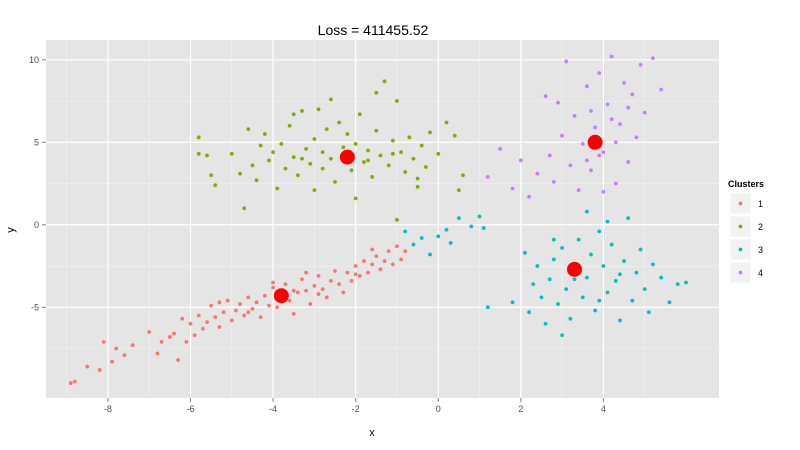  Describe the element at coordinates (760, 227) in the screenshot. I see `legend-label-2: 2` at that location.